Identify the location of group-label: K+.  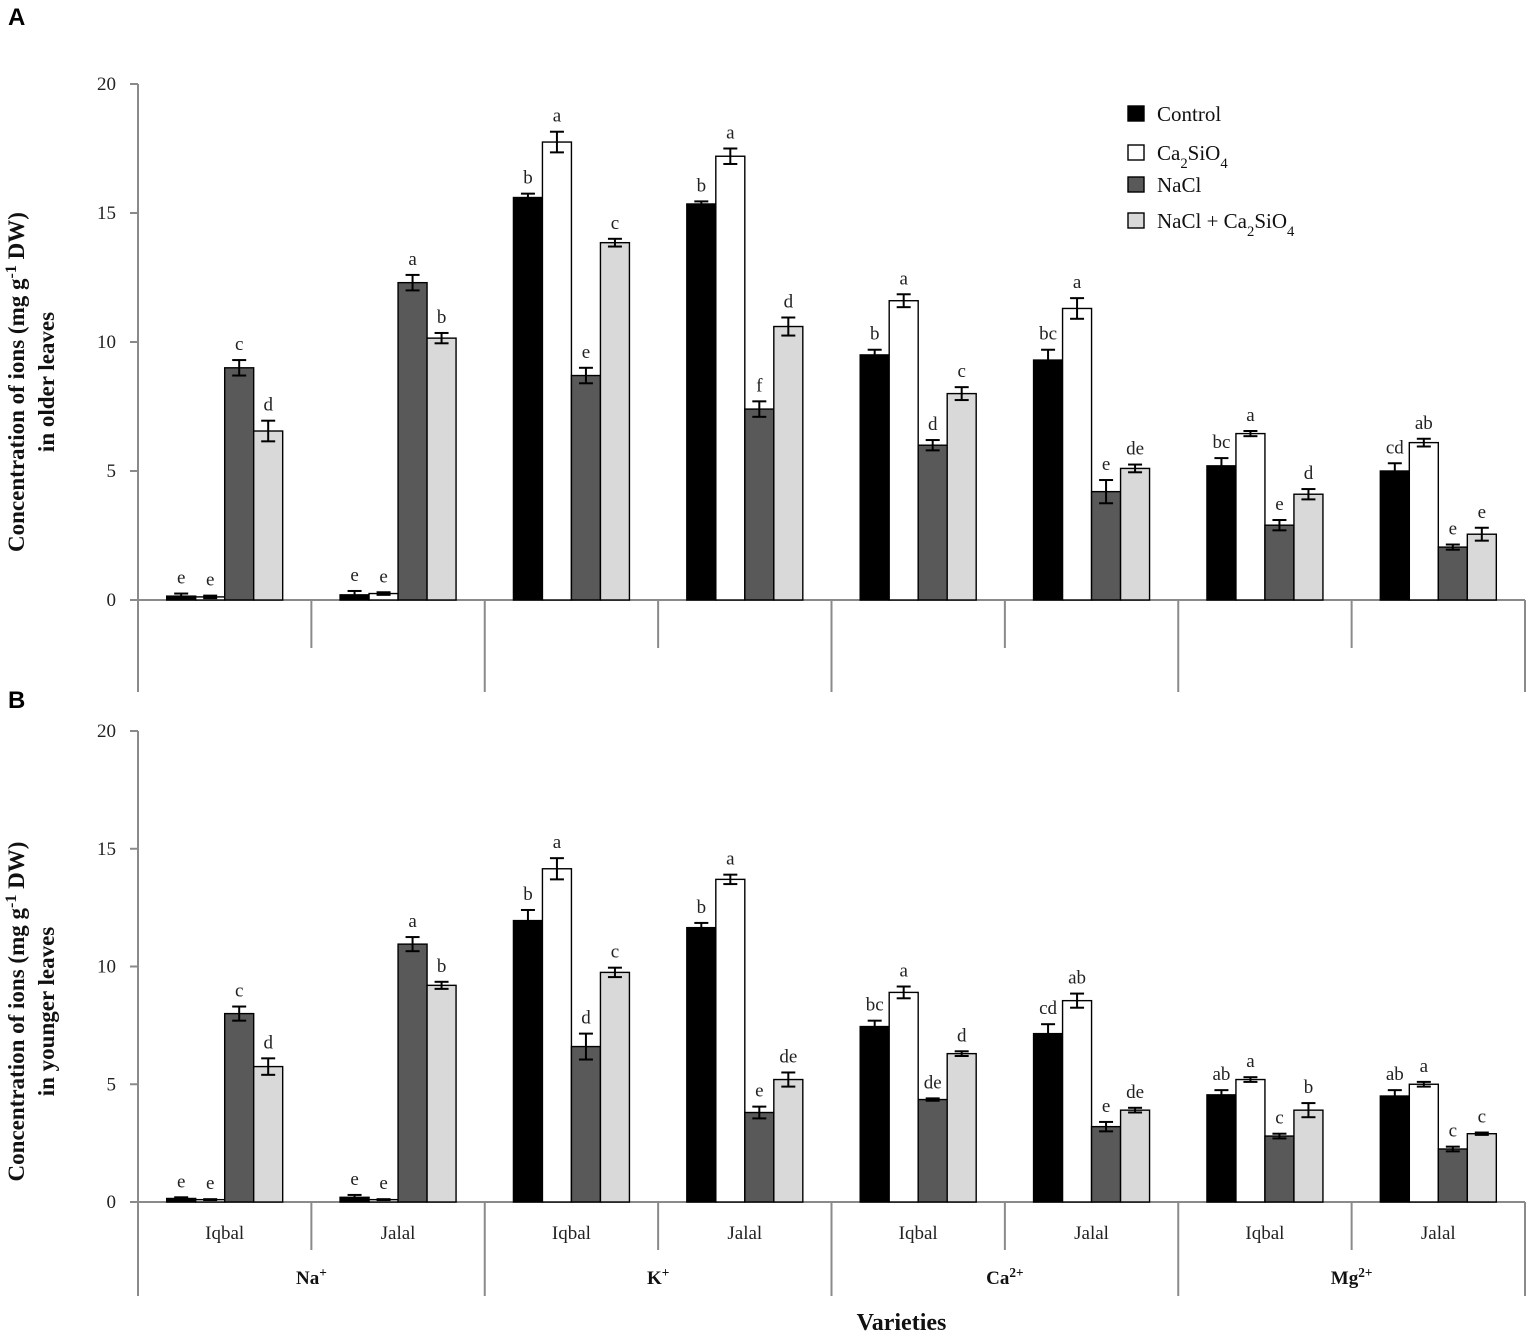
(658, 1277).